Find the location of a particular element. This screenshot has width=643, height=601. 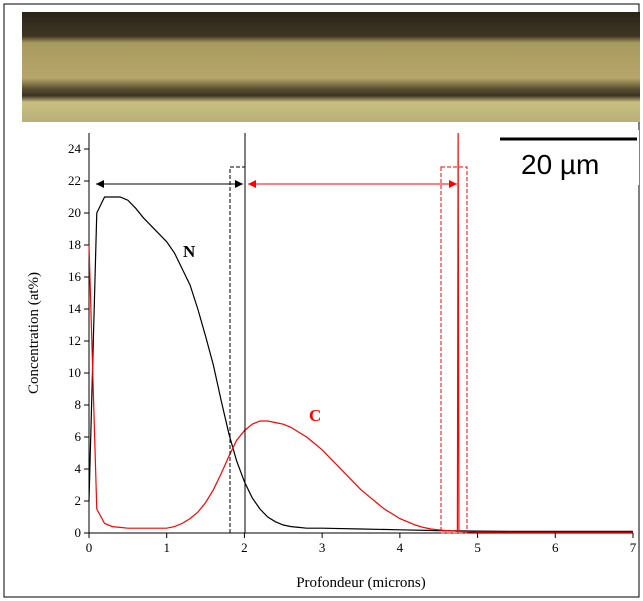

y-tick-label: 24 is located at coordinates (75, 148).